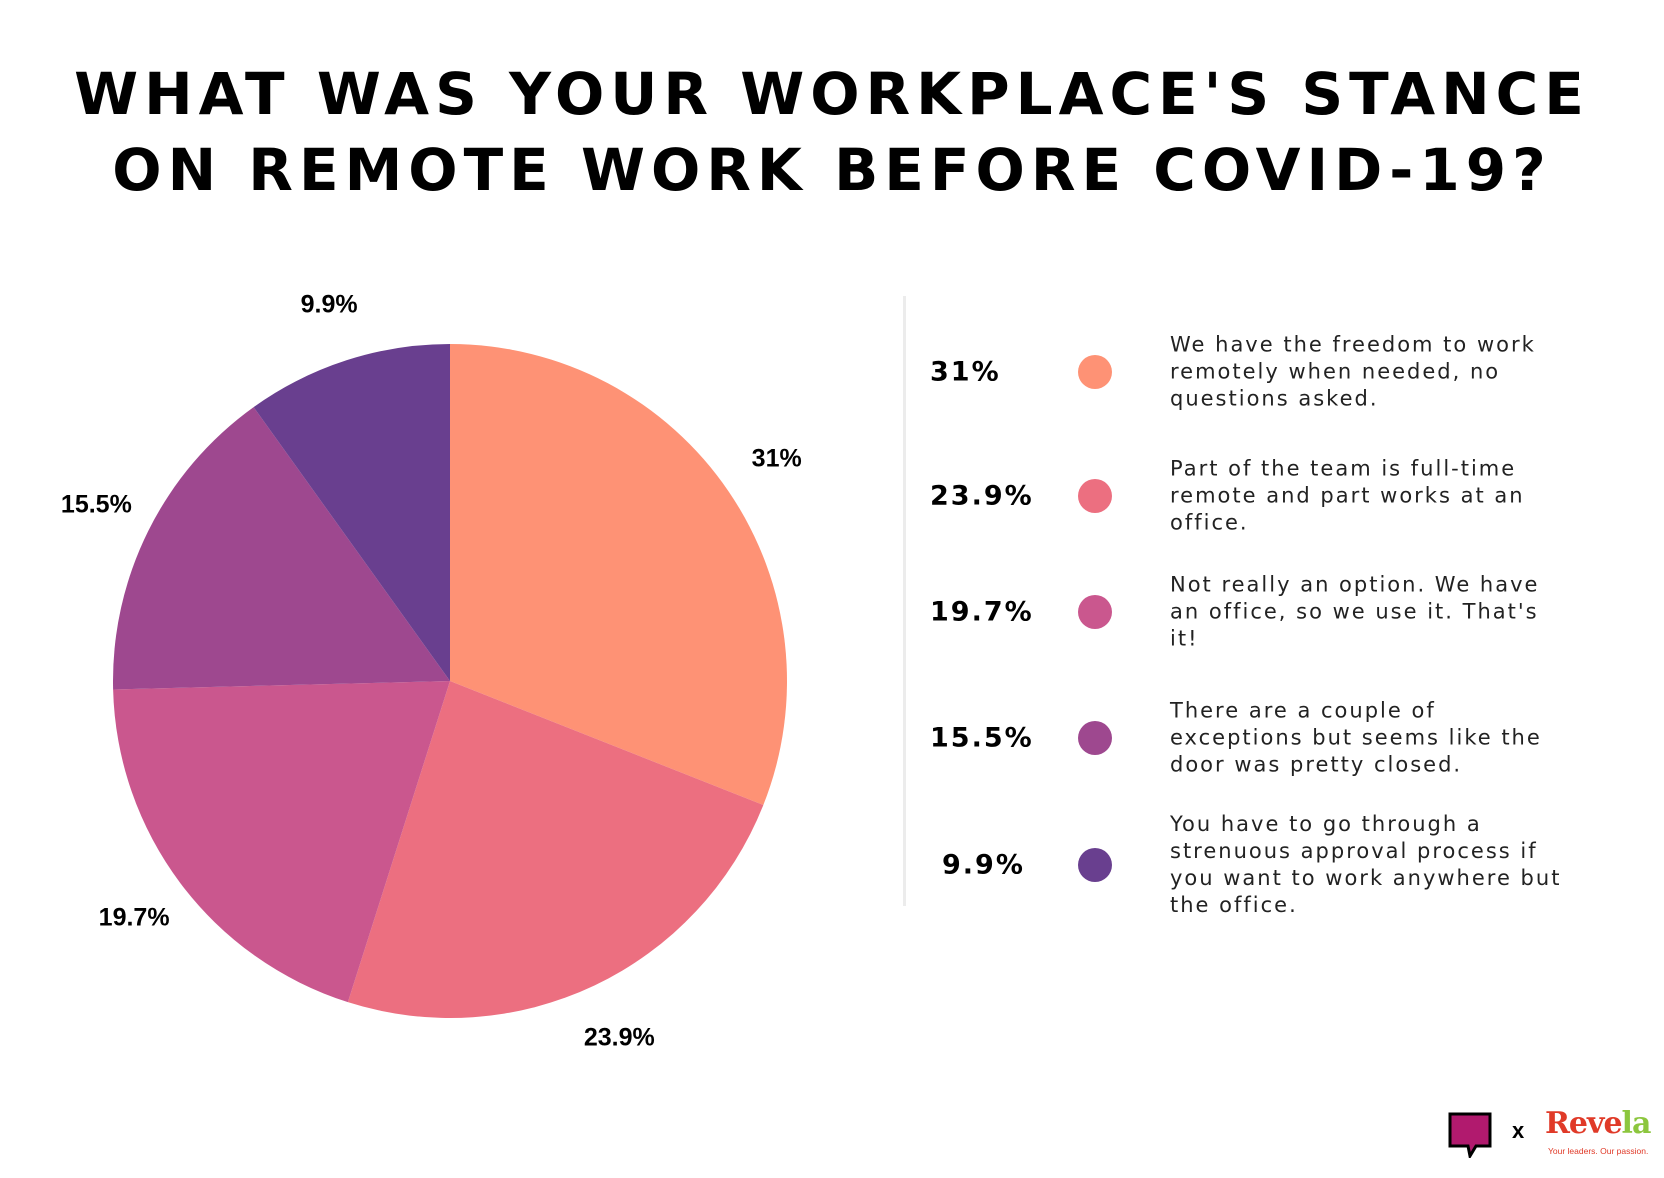 The image size is (1664, 1178). What do you see at coordinates (1470, 1137) in the screenshot?
I see `chat-bubble-logo-icon` at bounding box center [1470, 1137].